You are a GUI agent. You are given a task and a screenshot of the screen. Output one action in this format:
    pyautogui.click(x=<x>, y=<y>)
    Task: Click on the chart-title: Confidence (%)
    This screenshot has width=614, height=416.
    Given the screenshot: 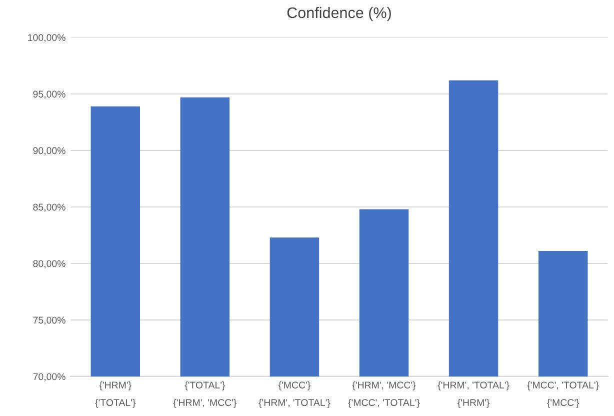 What is the action you would take?
    pyautogui.click(x=339, y=14)
    